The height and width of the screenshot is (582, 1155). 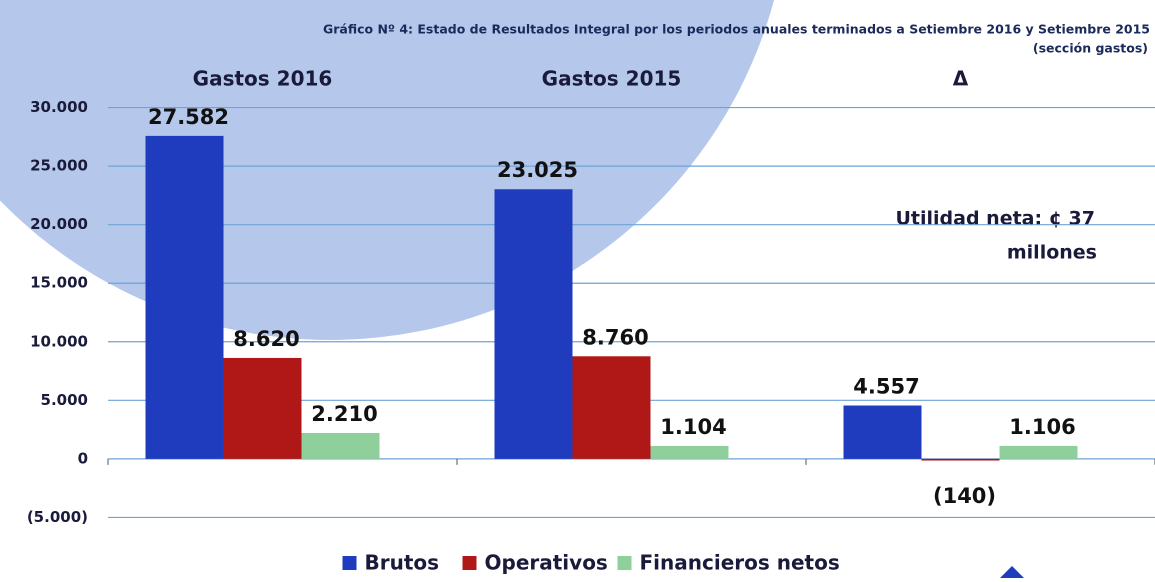 I want to click on data-label: 8.760, so click(x=615, y=337).